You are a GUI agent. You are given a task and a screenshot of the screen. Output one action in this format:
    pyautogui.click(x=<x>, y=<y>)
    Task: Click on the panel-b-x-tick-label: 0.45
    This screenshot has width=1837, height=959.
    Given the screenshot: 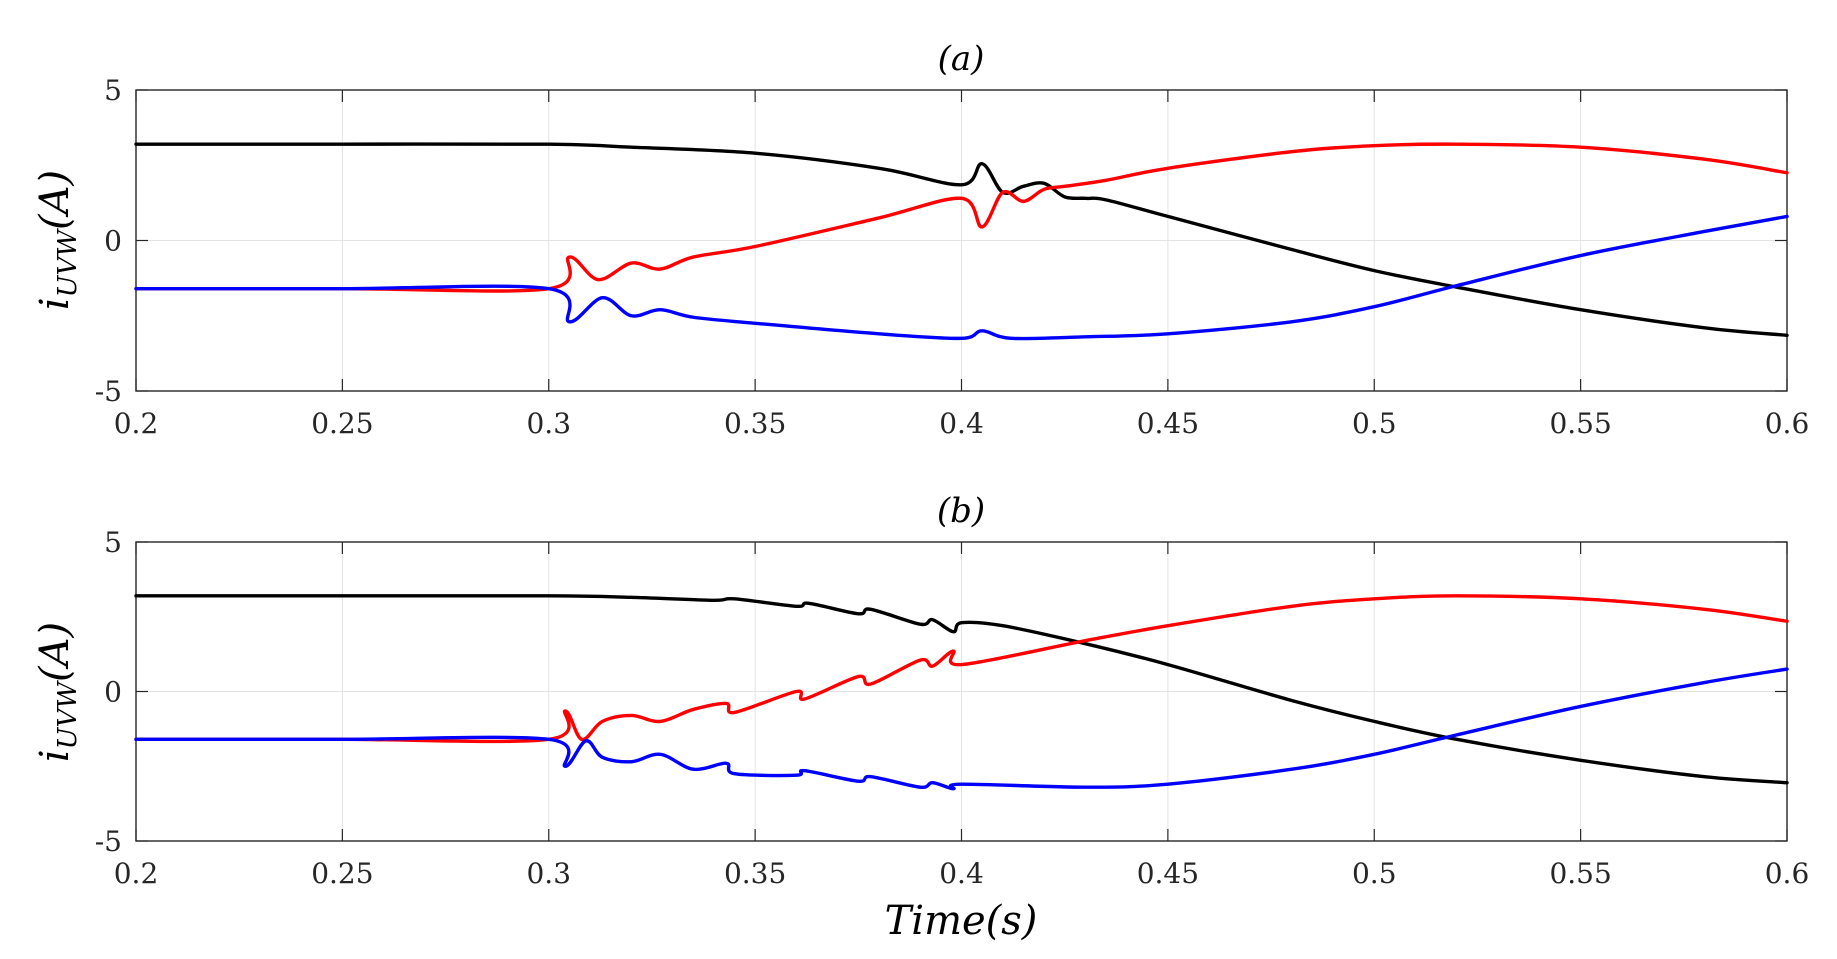 What is the action you would take?
    pyautogui.click(x=1168, y=873)
    